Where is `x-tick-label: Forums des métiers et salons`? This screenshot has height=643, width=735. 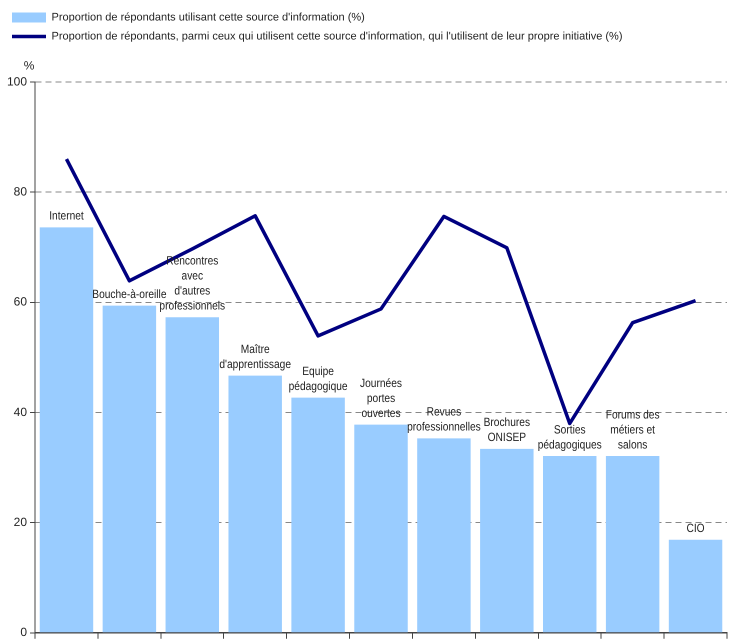 x-tick-label: Forums des métiers et salons is located at coordinates (633, 430).